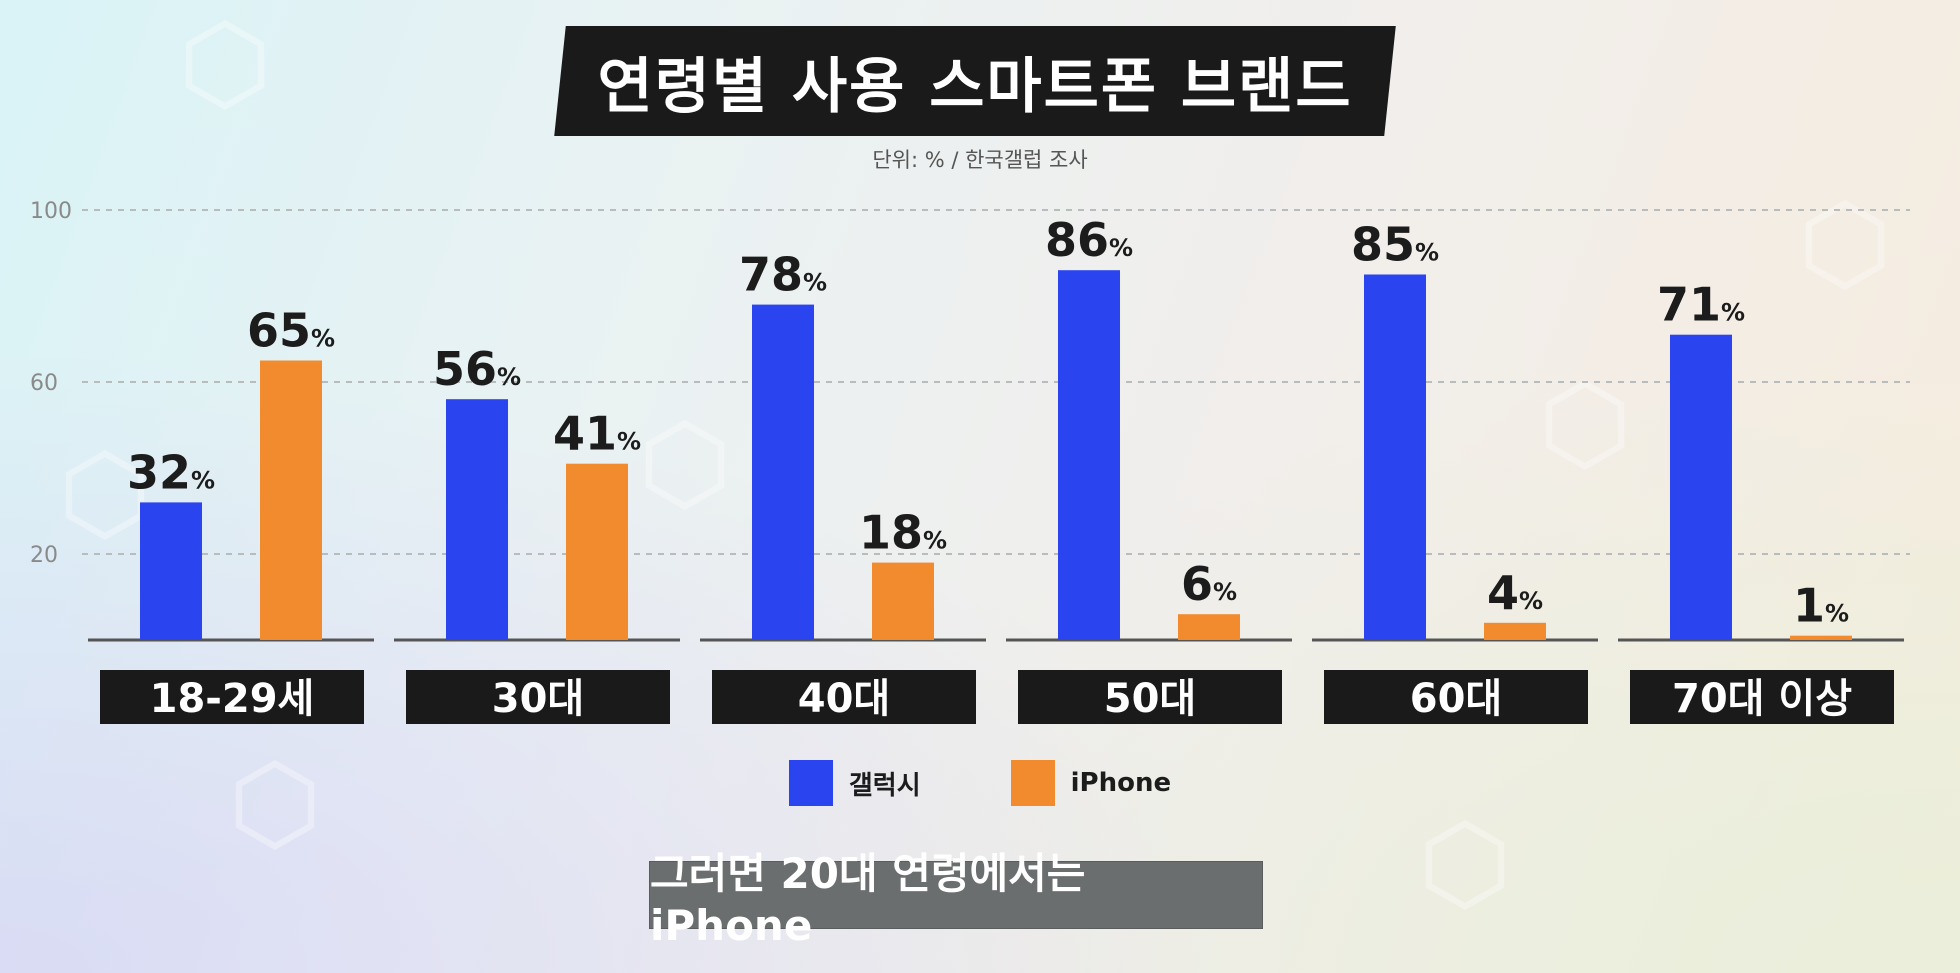 The width and height of the screenshot is (1960, 973). I want to click on data-label: 18%, so click(903, 533).